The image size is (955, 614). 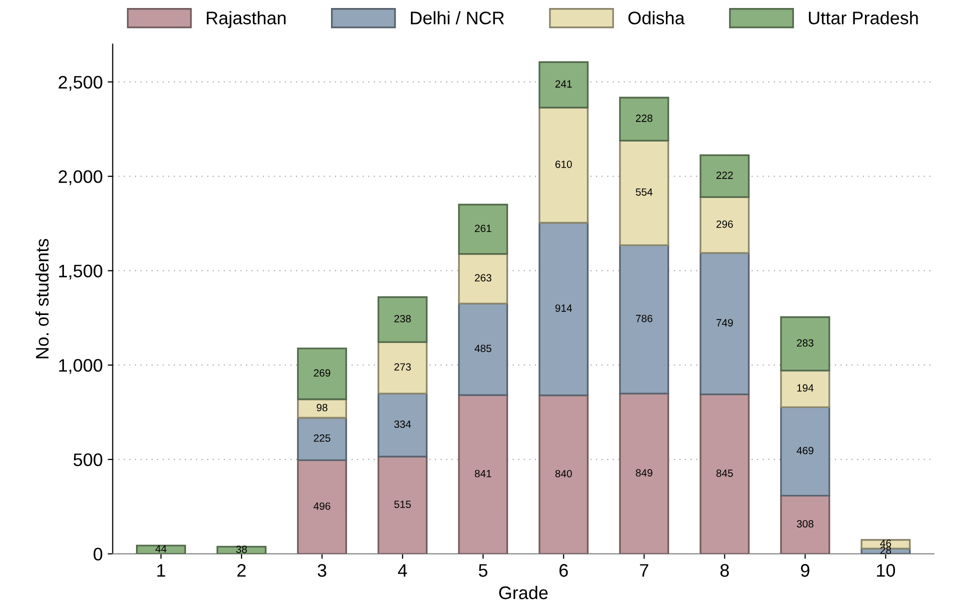 I want to click on x-axis-title: Grade, so click(x=523, y=593).